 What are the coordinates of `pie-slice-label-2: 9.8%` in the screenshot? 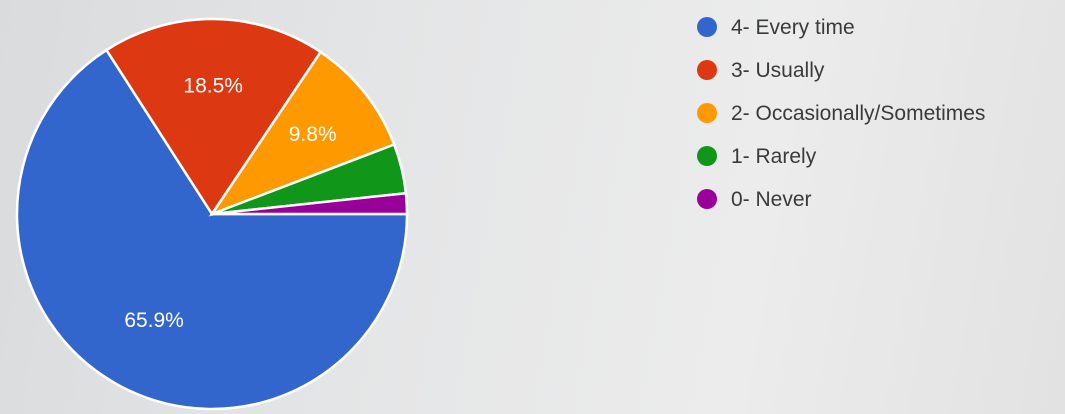 It's located at (313, 134).